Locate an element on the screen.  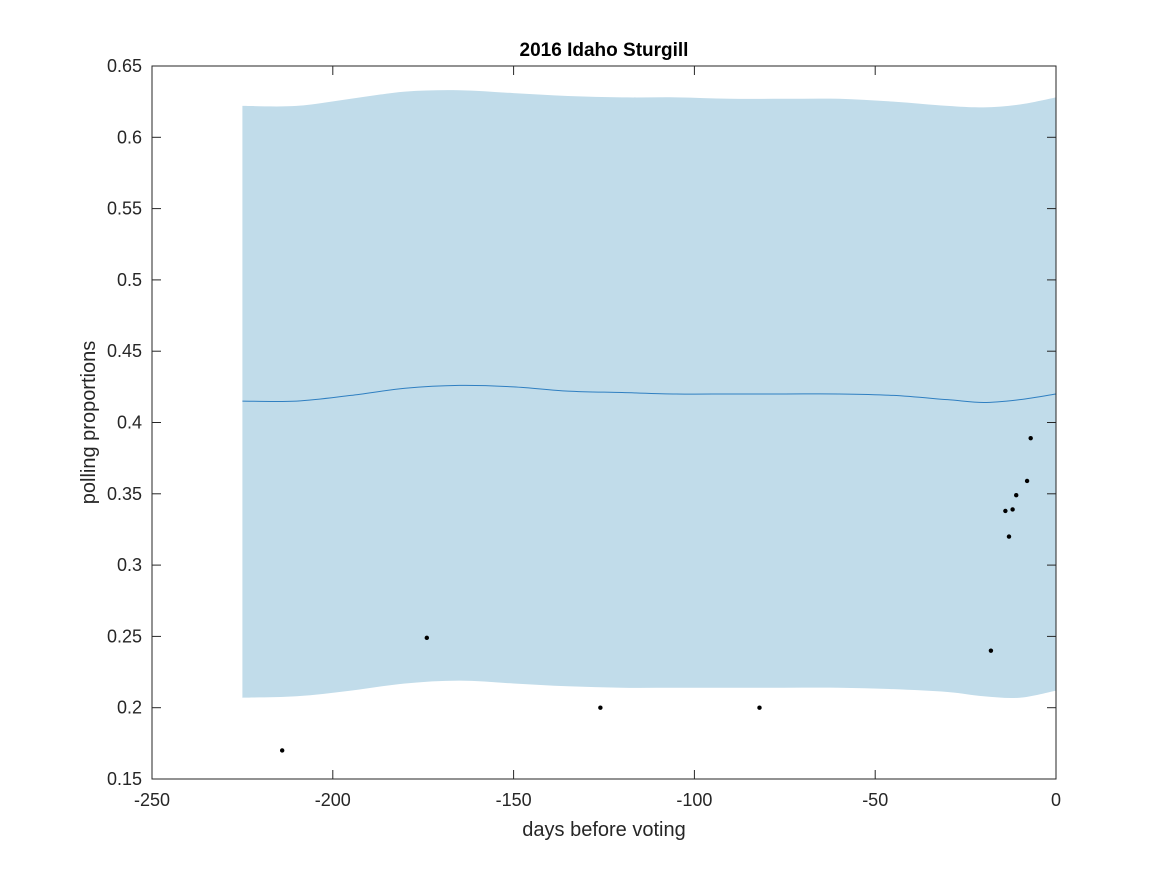
y-axis-label: polling proportions is located at coordinates (89, 422).